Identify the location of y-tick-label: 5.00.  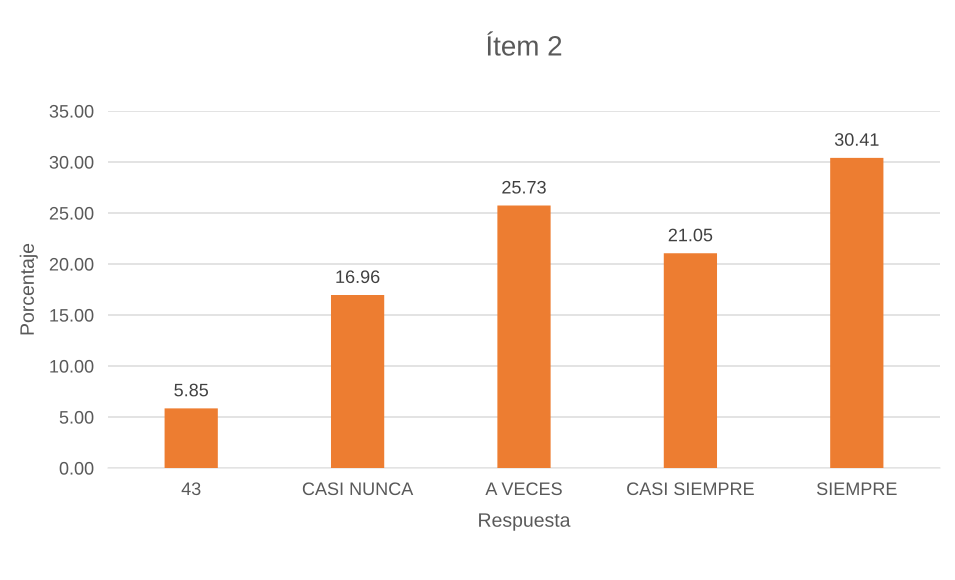
(77, 417).